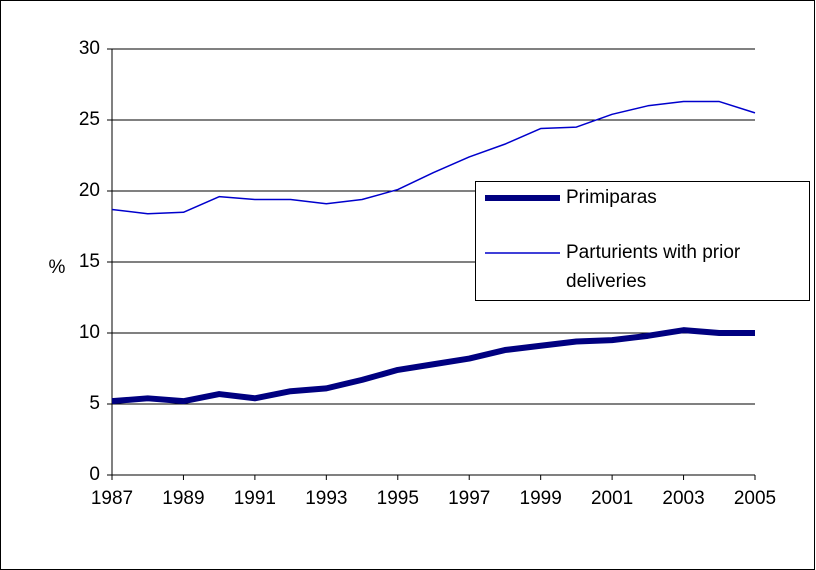 The image size is (816, 570). Describe the element at coordinates (94, 403) in the screenshot. I see `y-tick-label: 5` at that location.